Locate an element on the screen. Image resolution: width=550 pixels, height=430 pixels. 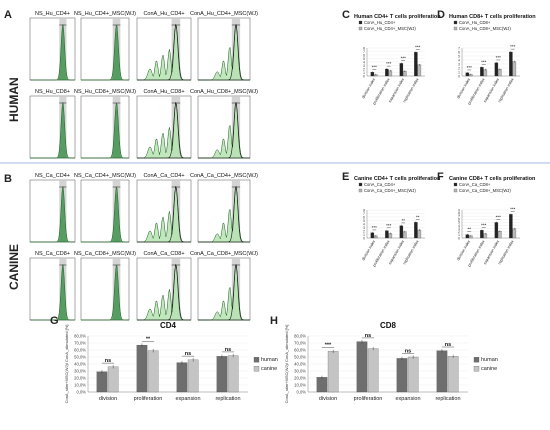
legend-entry: ConA_Hu_CD8+ is located at coordinates (475, 22).